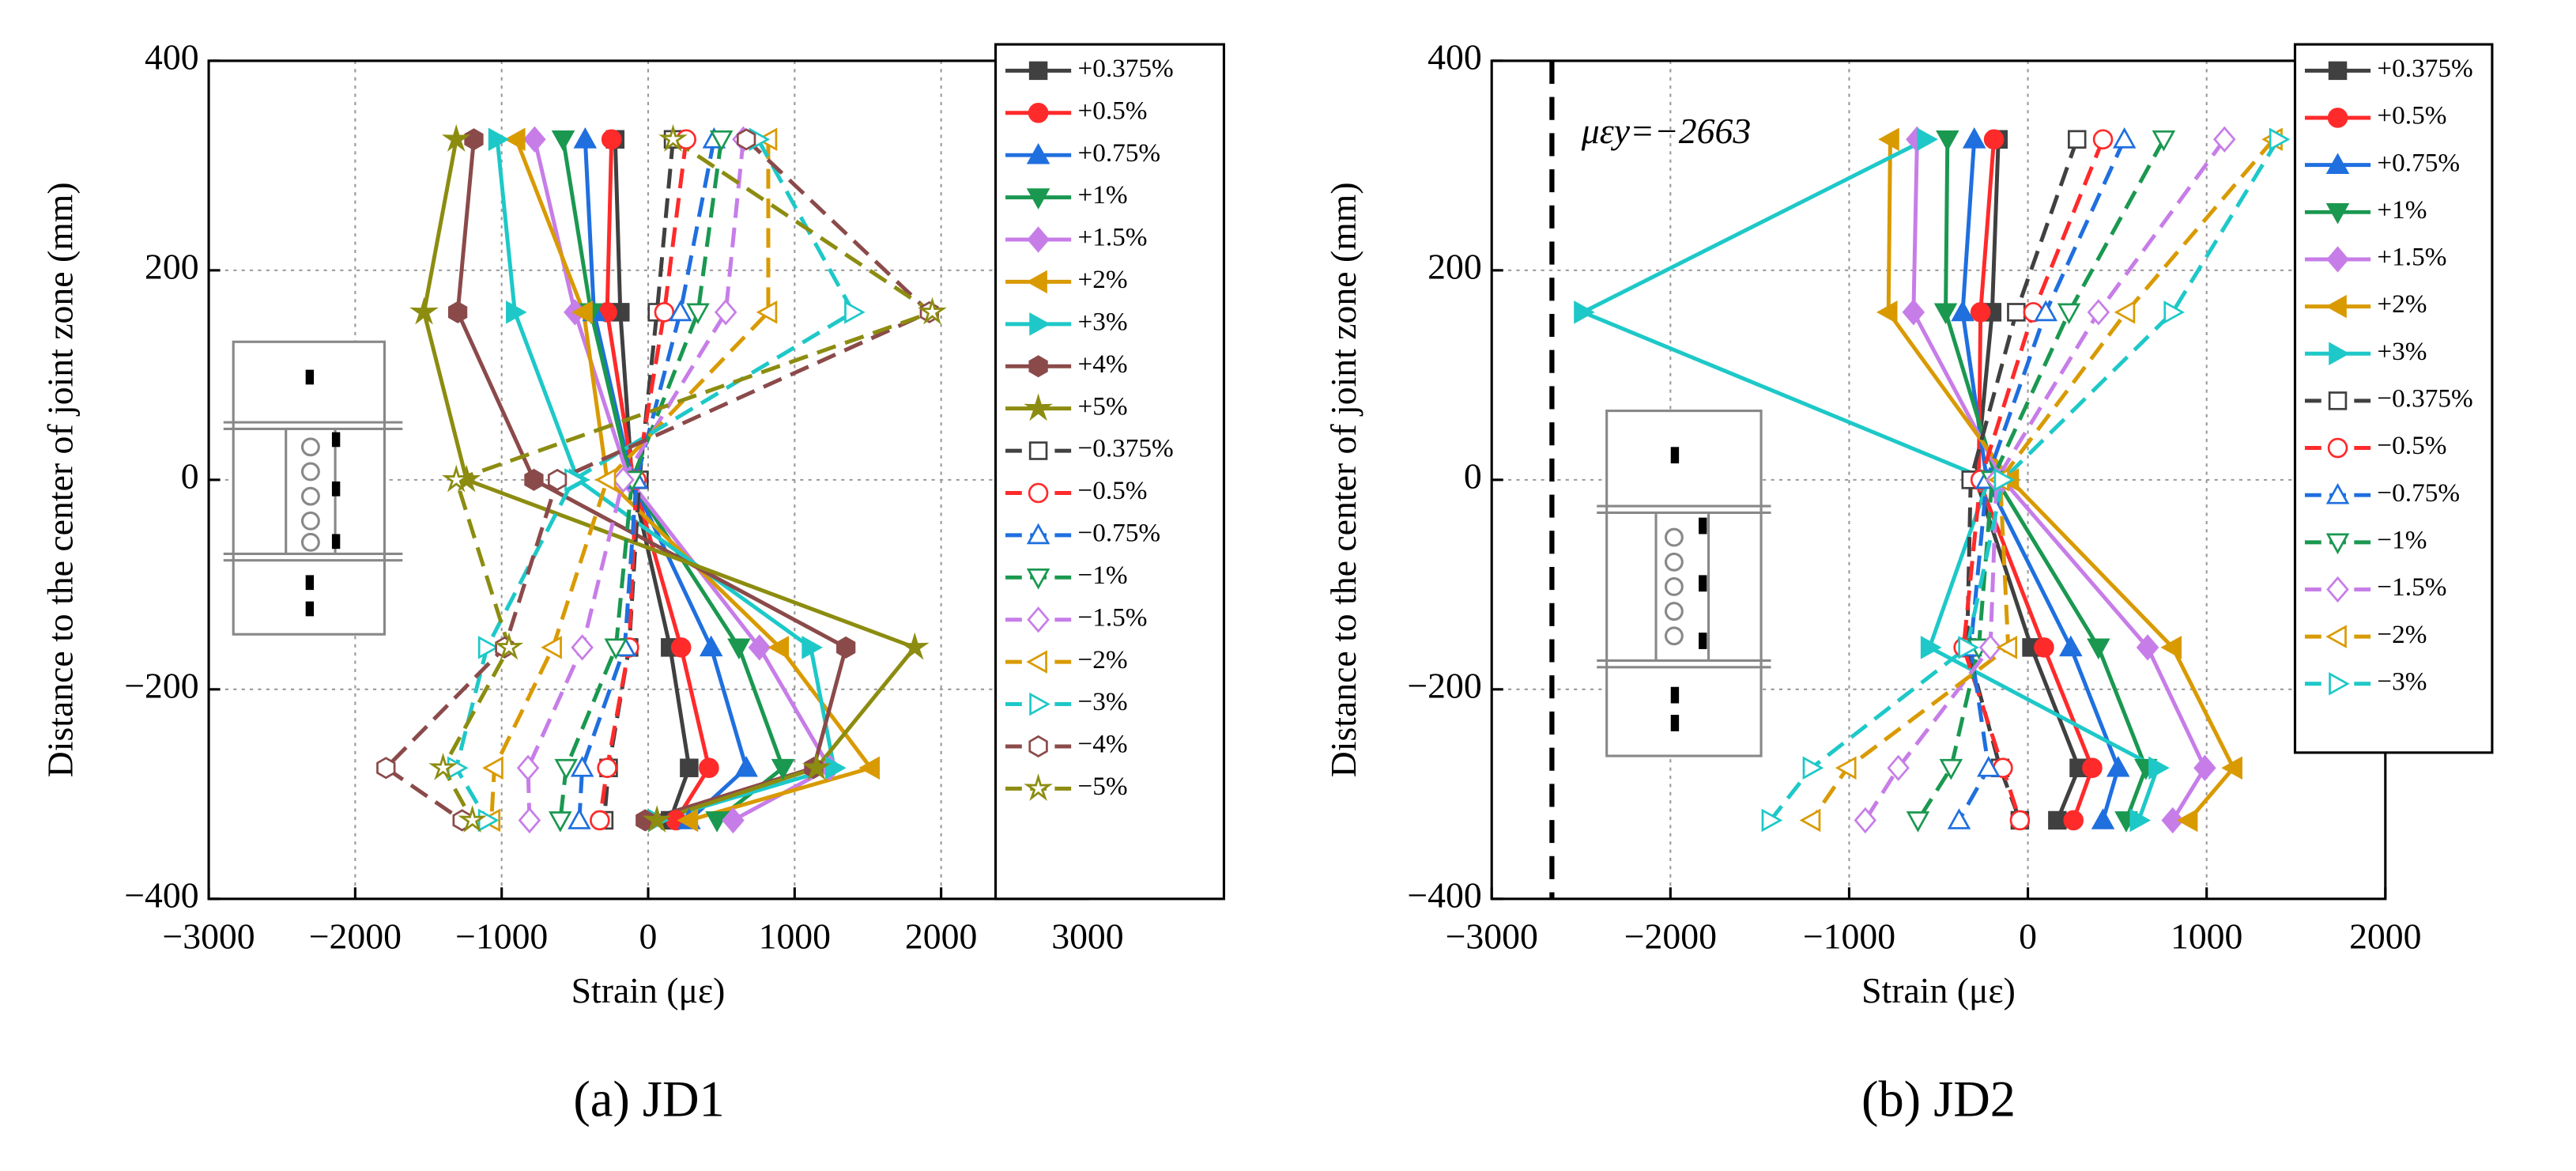  Describe the element at coordinates (1102, 786) in the screenshot. I see `legend-label: −5%` at that location.